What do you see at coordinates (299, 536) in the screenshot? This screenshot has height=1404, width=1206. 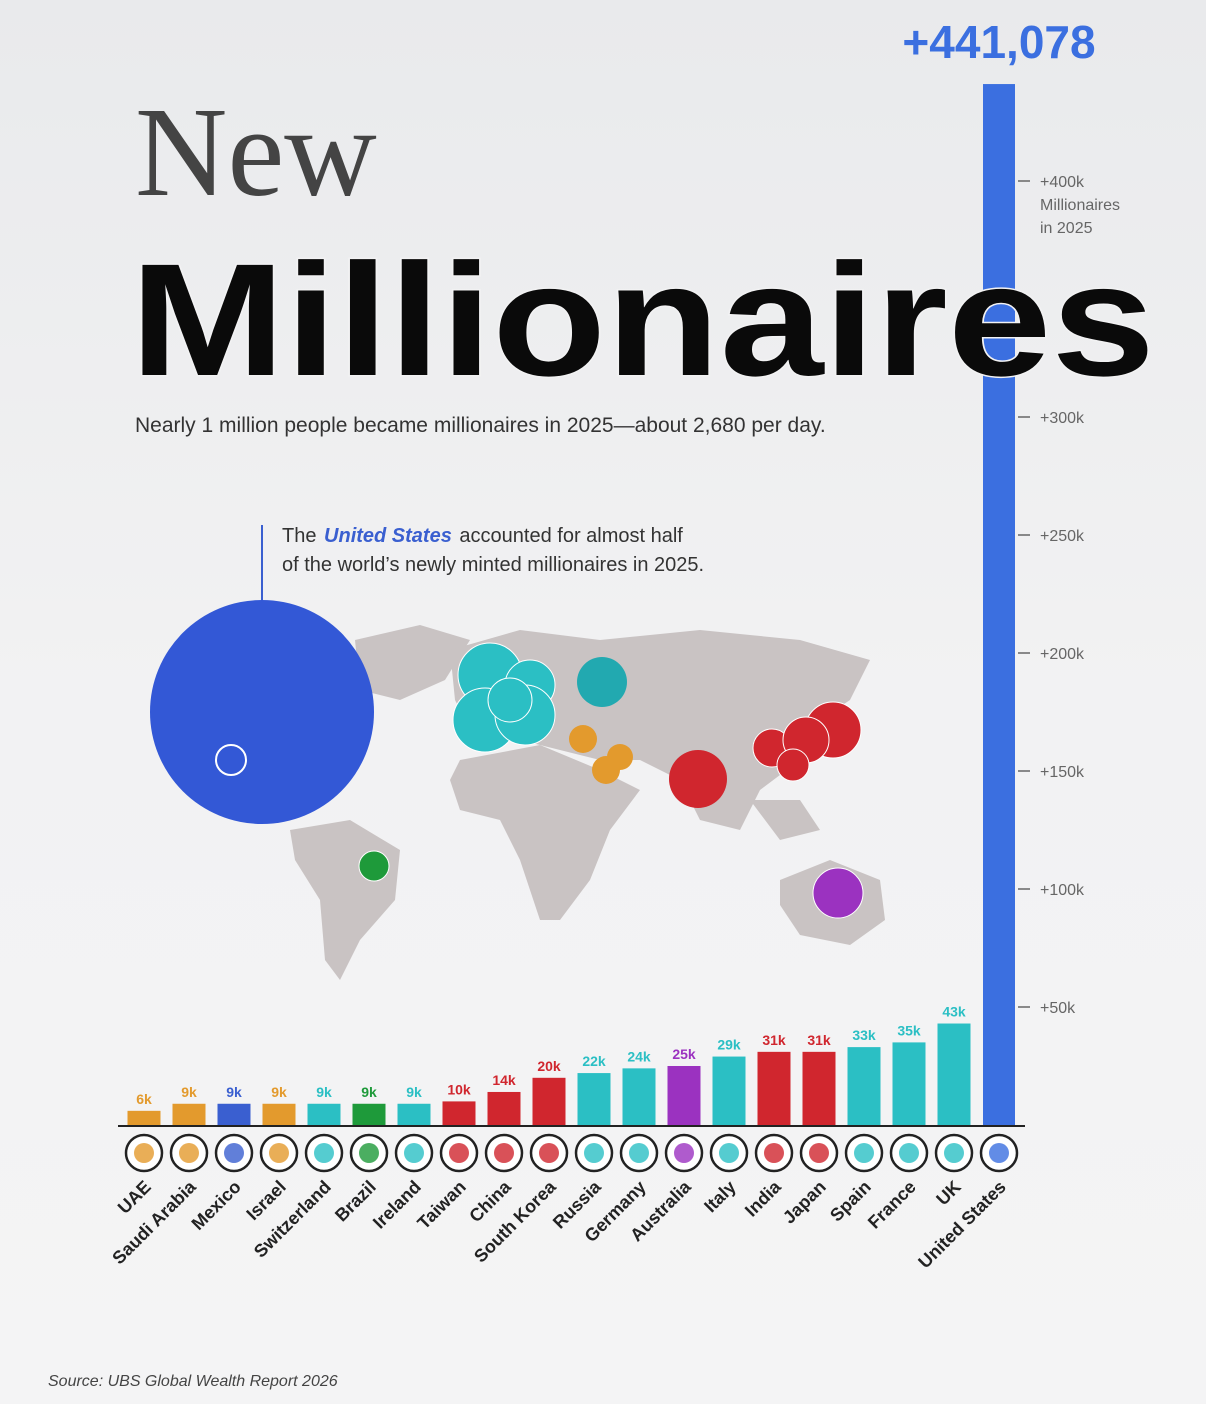 I see `annotation-text: The` at bounding box center [299, 536].